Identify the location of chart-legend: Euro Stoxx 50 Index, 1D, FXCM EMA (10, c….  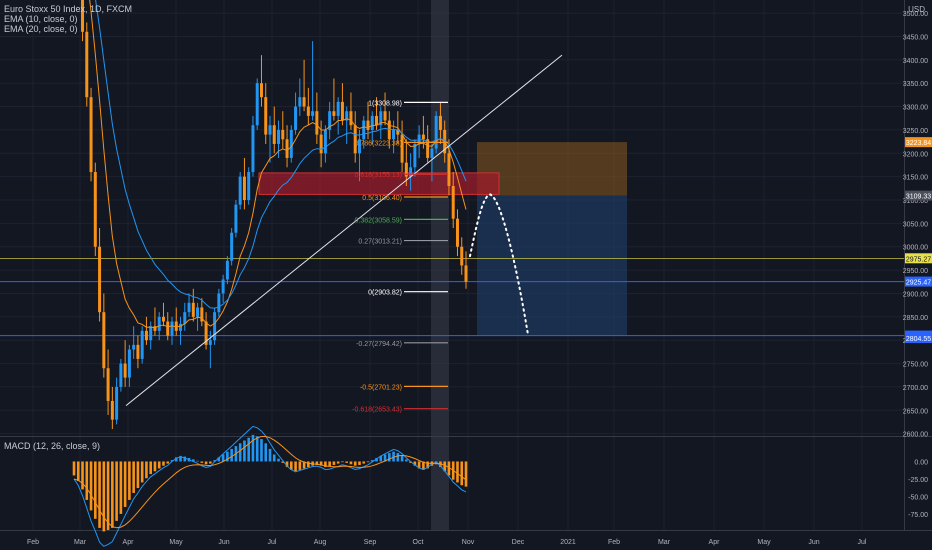
(68, 19).